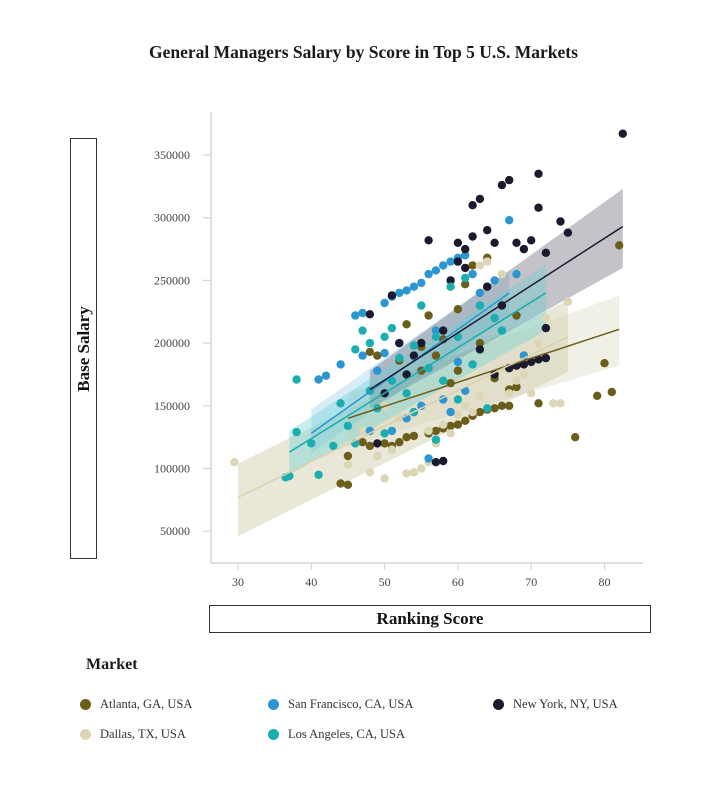 This screenshot has height=800, width=727. I want to click on legend-item-new-york: New York, NY, USA, so click(555, 704).